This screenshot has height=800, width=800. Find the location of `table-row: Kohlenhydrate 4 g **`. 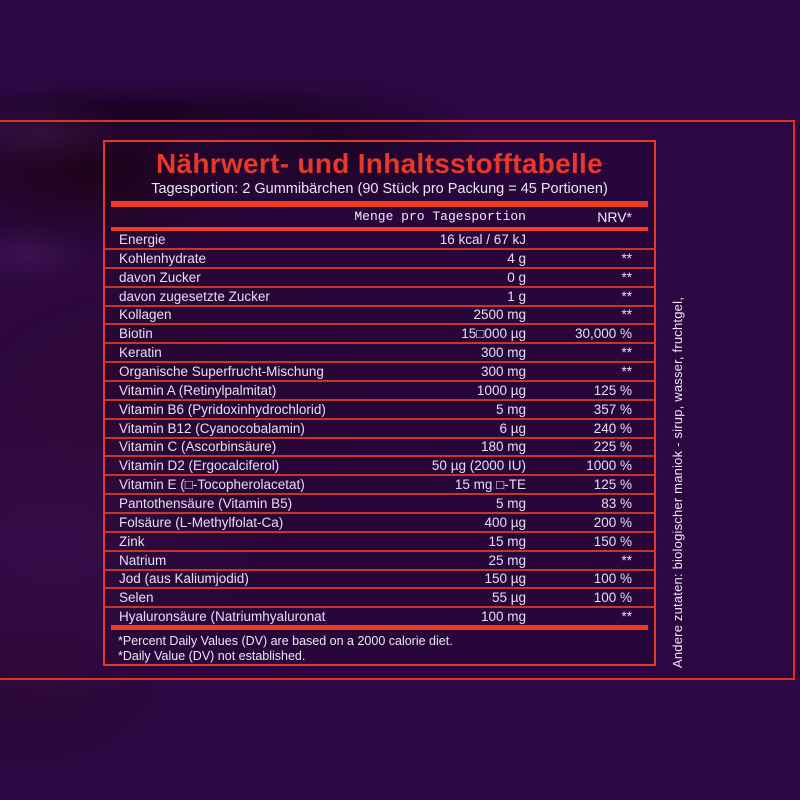

table-row: Kohlenhydrate 4 g ** is located at coordinates (379, 259).